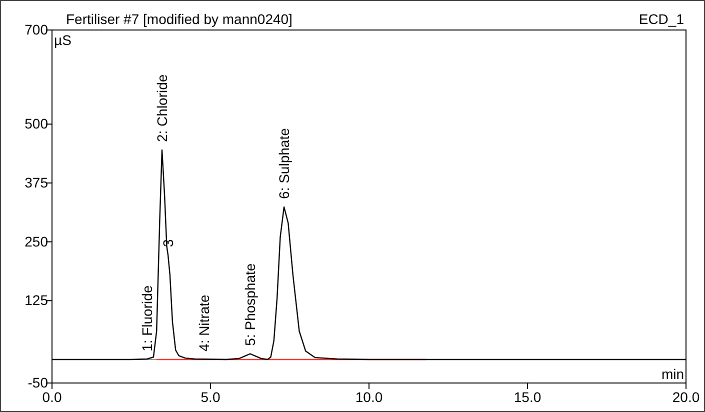  I want to click on annotation: 6: Sulphate, so click(284, 163).